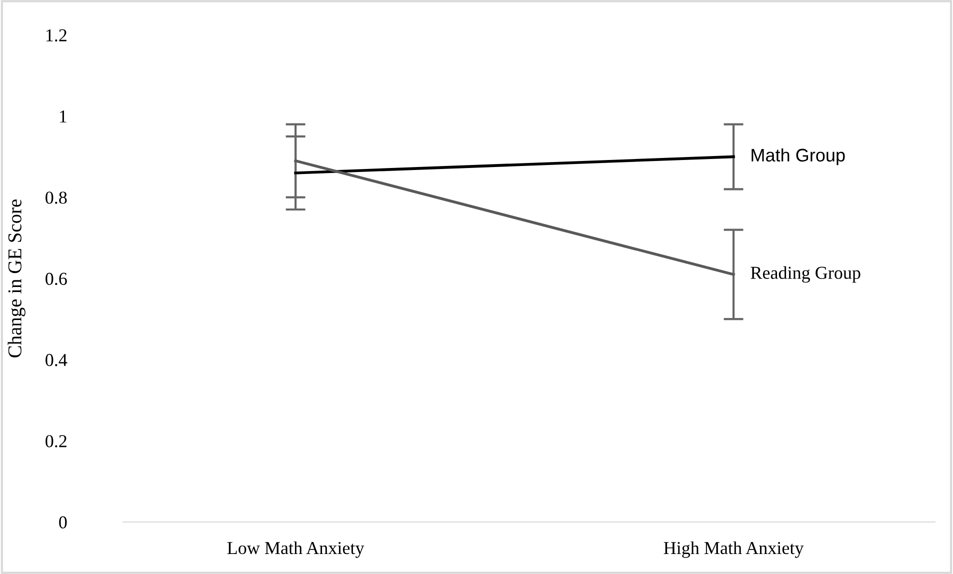 The width and height of the screenshot is (953, 574). What do you see at coordinates (56, 279) in the screenshot?
I see `y-tick-label: 0.6` at bounding box center [56, 279].